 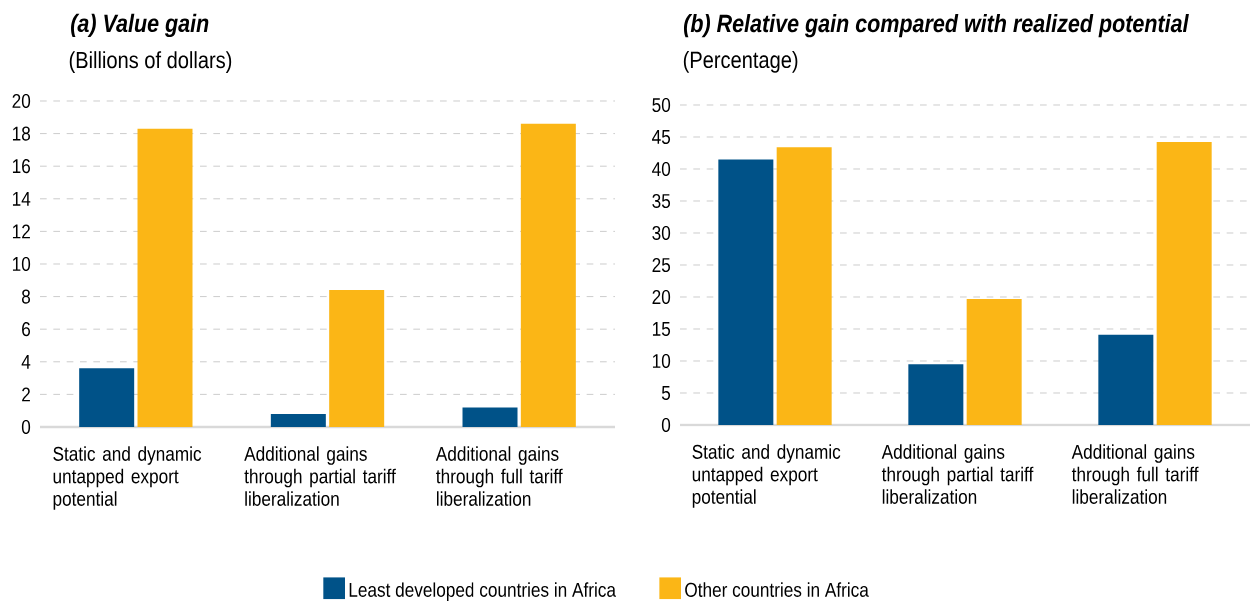 I want to click on y-tick-label: 6, so click(x=26, y=329).